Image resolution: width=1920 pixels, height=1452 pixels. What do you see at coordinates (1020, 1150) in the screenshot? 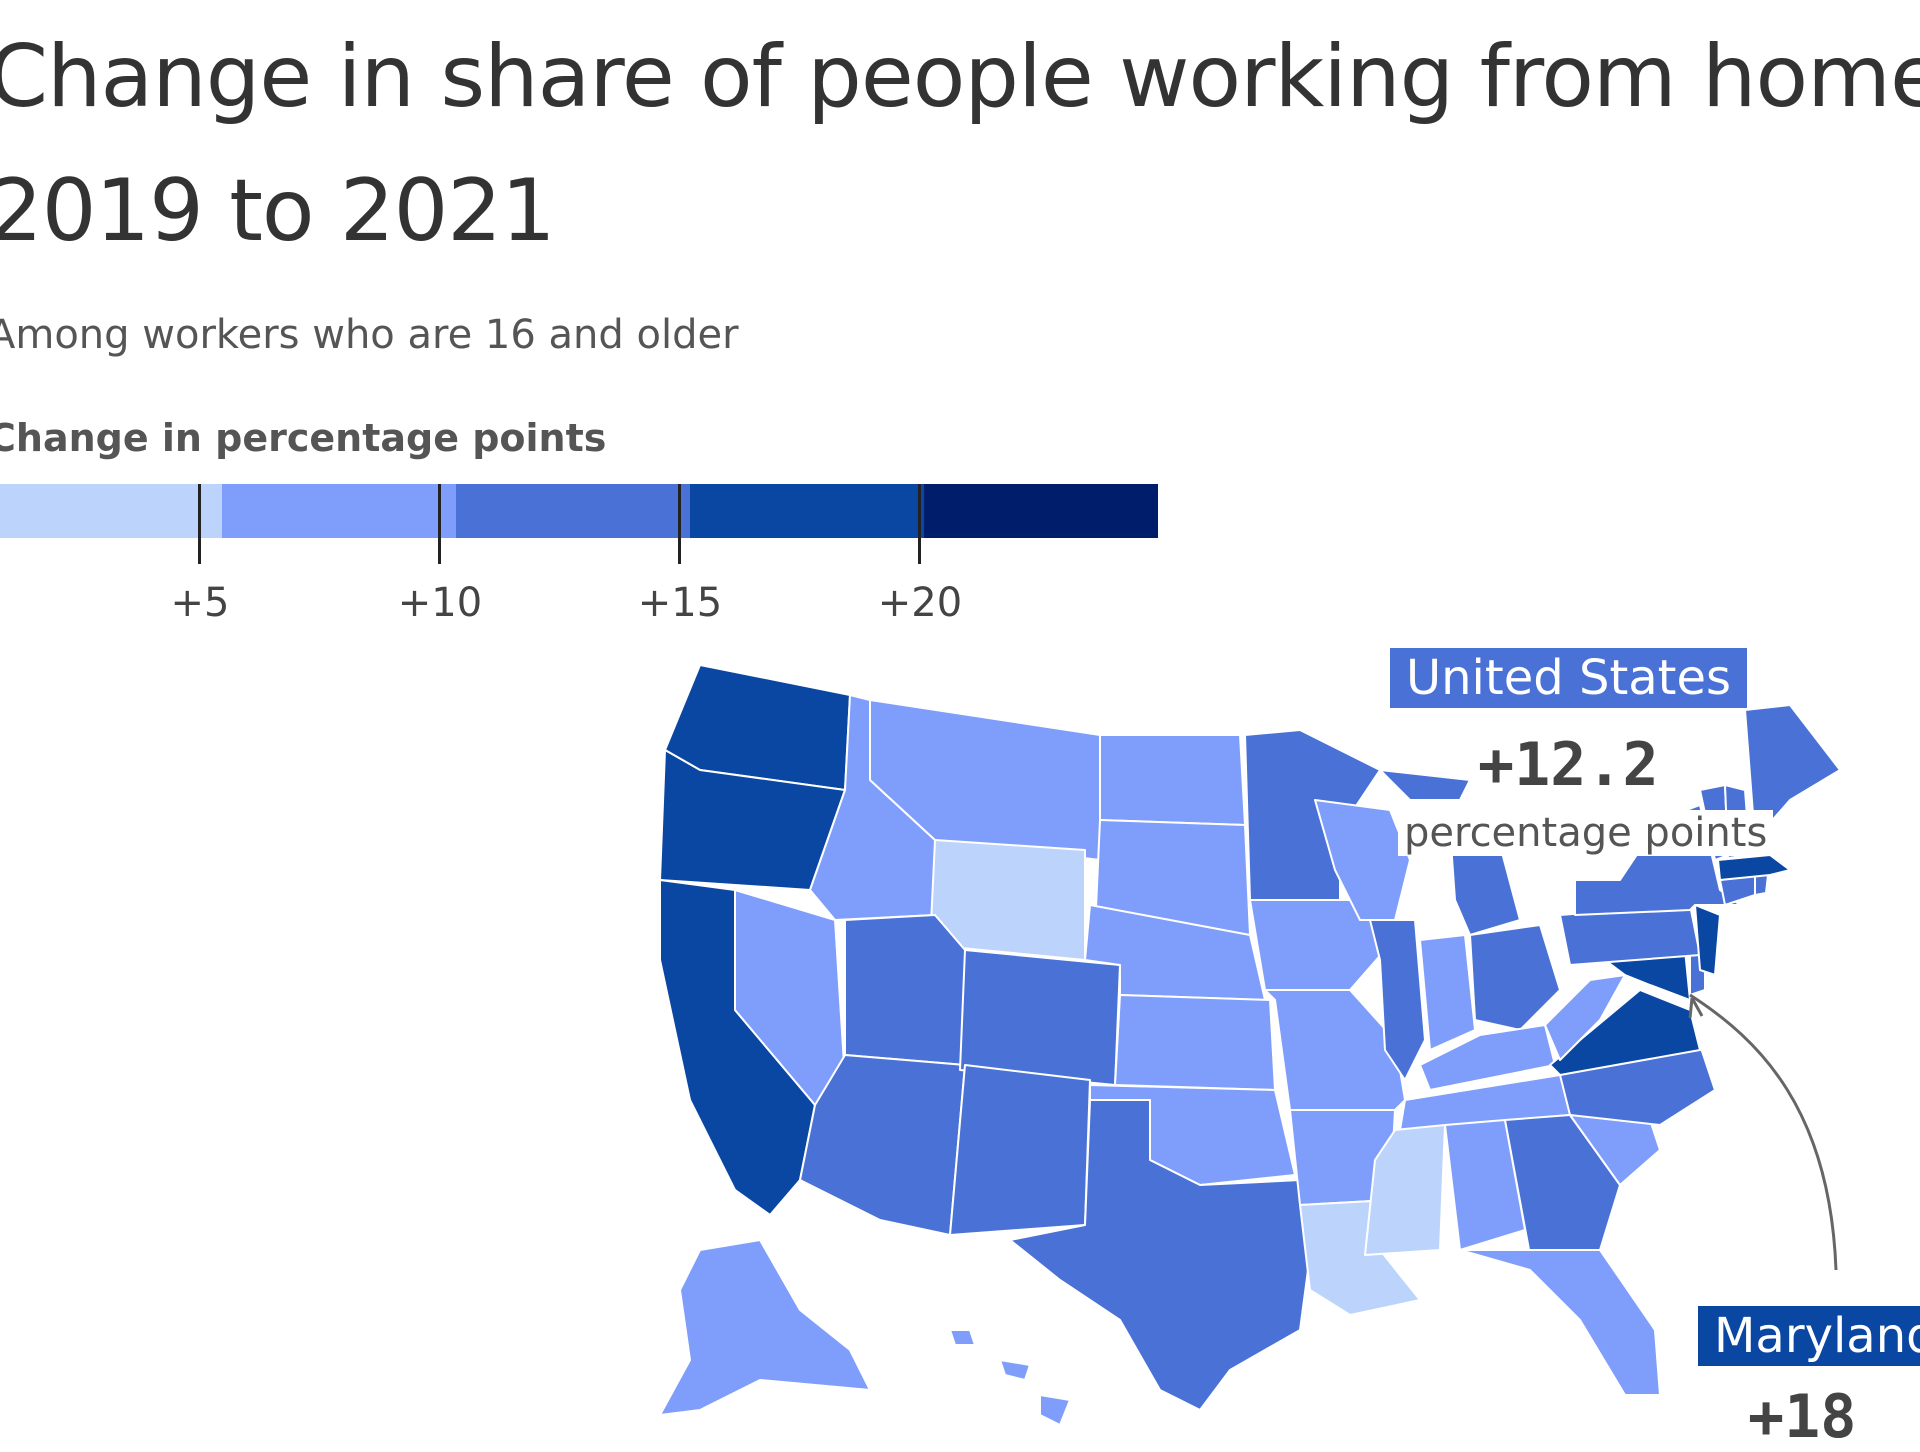
I see `state-nm` at bounding box center [1020, 1150].